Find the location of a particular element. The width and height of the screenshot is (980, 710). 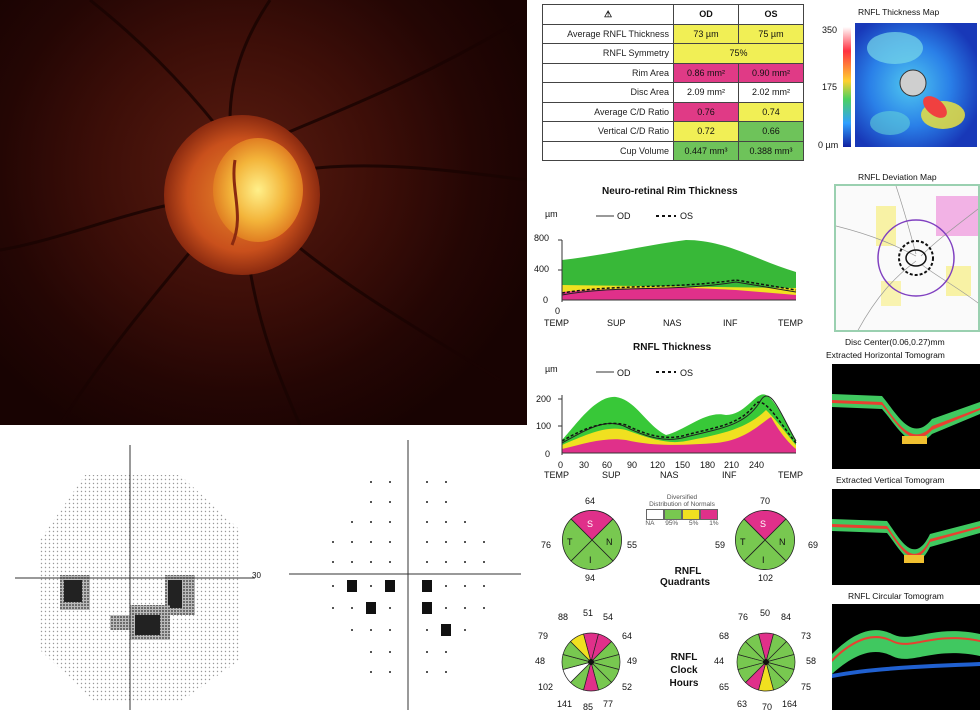

table-row: Rim Area 0.86 mm² 0.90 mm² is located at coordinates (673, 72).